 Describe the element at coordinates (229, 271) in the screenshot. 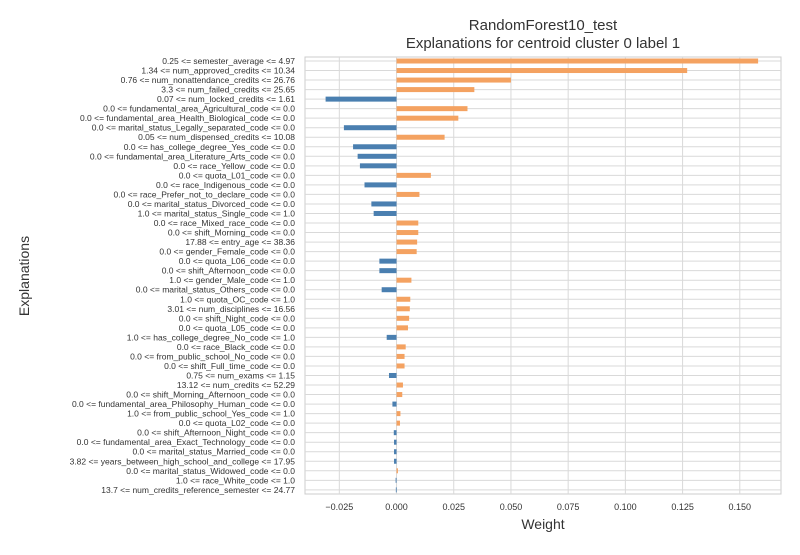

I see `y-tick-label: 0.0 <= shift_Afternoon_code <= 0.0` at that location.